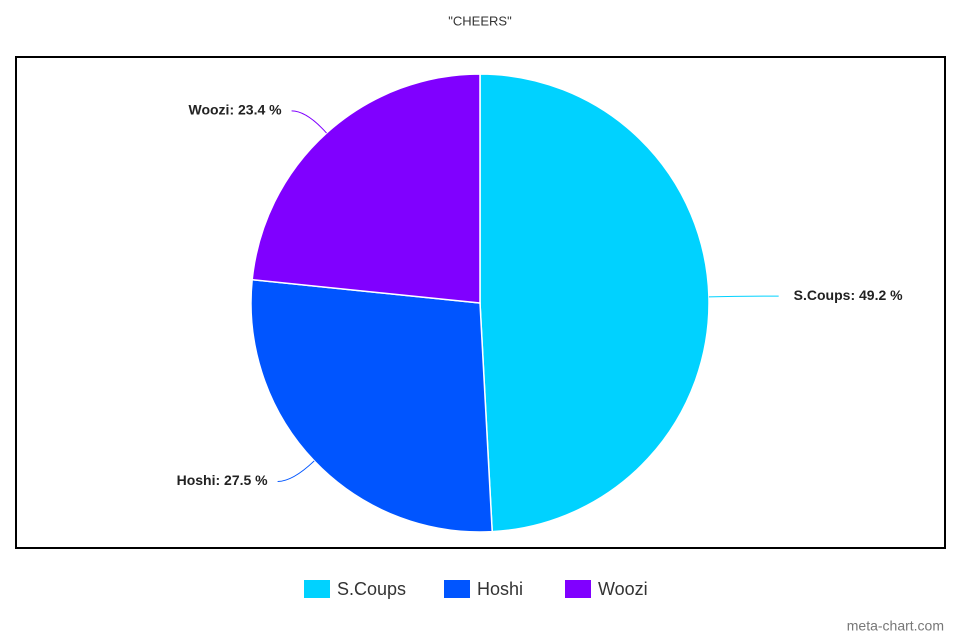 This screenshot has height=640, width=960. Describe the element at coordinates (480, 20) in the screenshot. I see `chart-title: "CHEERS"` at that location.